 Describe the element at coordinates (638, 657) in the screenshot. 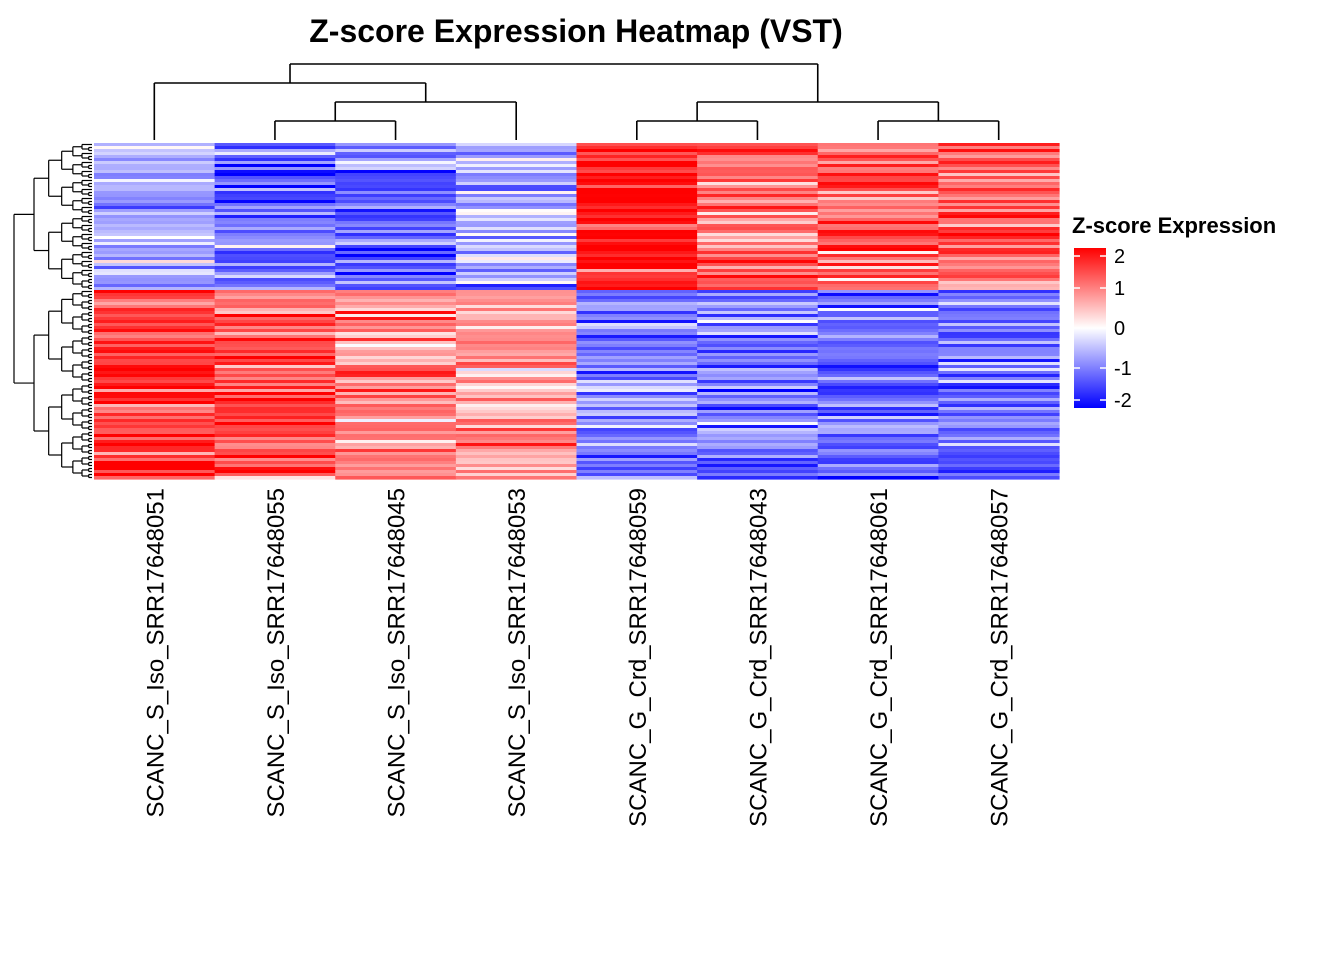

I see `column-label: SCANC_G_Crd_SRR17648059` at that location.